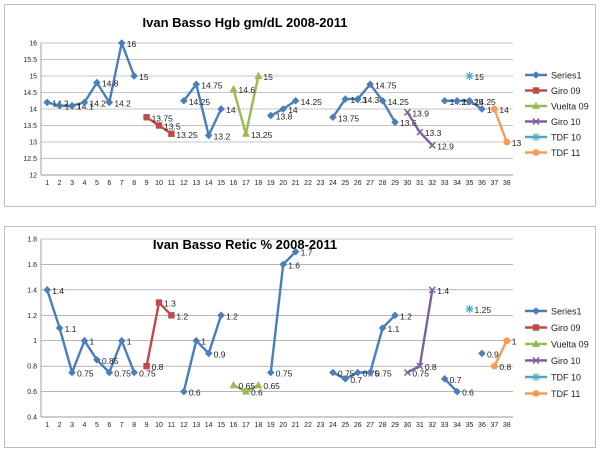 Image resolution: width=600 pixels, height=456 pixels. What do you see at coordinates (271, 183) in the screenshot?
I see `x-tick-label: 19` at bounding box center [271, 183].